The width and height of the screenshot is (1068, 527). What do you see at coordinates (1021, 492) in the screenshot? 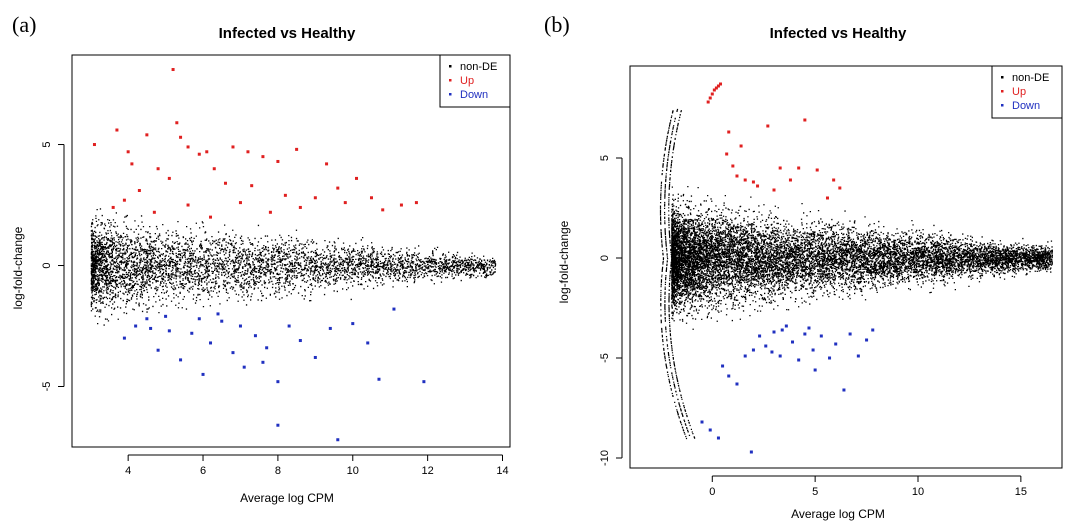
I see `x-tick-label: 15` at bounding box center [1021, 492].